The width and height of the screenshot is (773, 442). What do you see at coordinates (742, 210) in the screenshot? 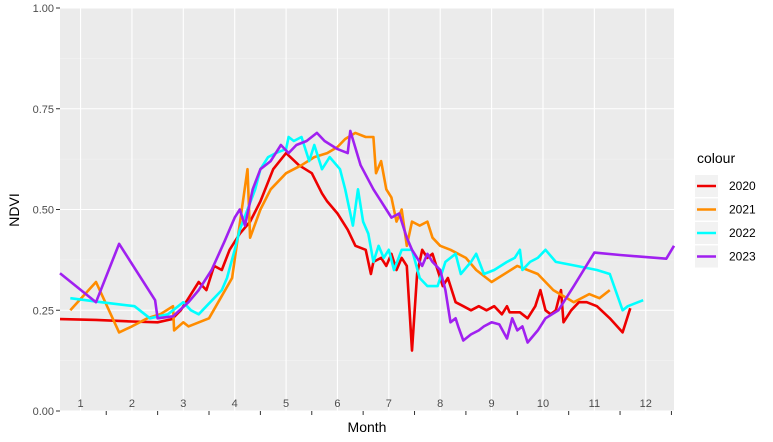
I see `legend-label-2021: 2021` at bounding box center [742, 210].